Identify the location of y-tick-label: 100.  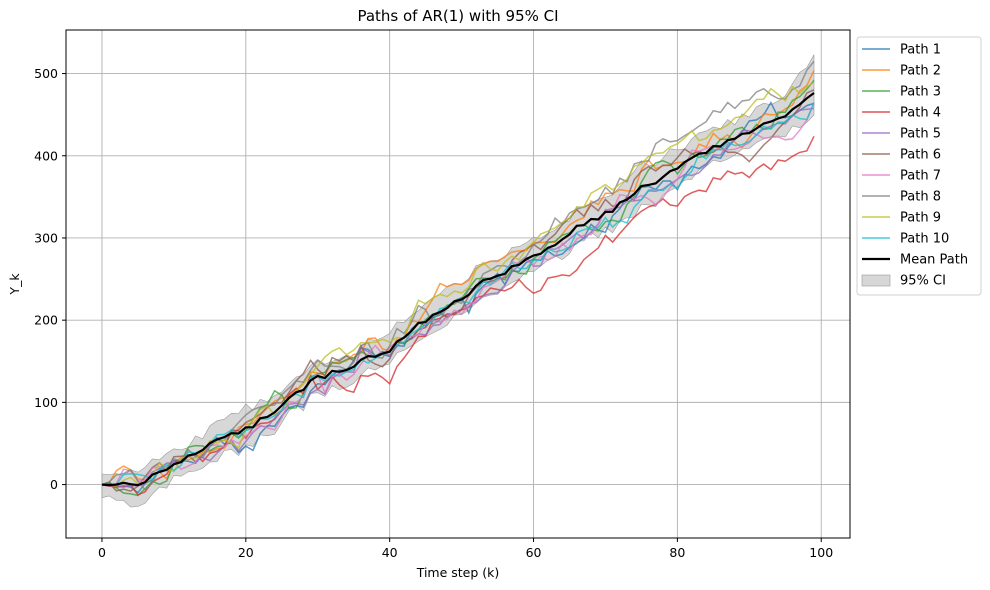
(46, 402).